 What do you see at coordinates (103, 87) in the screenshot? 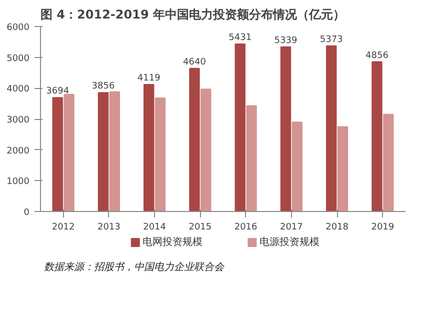
I see `data-label: 3856` at bounding box center [103, 87].